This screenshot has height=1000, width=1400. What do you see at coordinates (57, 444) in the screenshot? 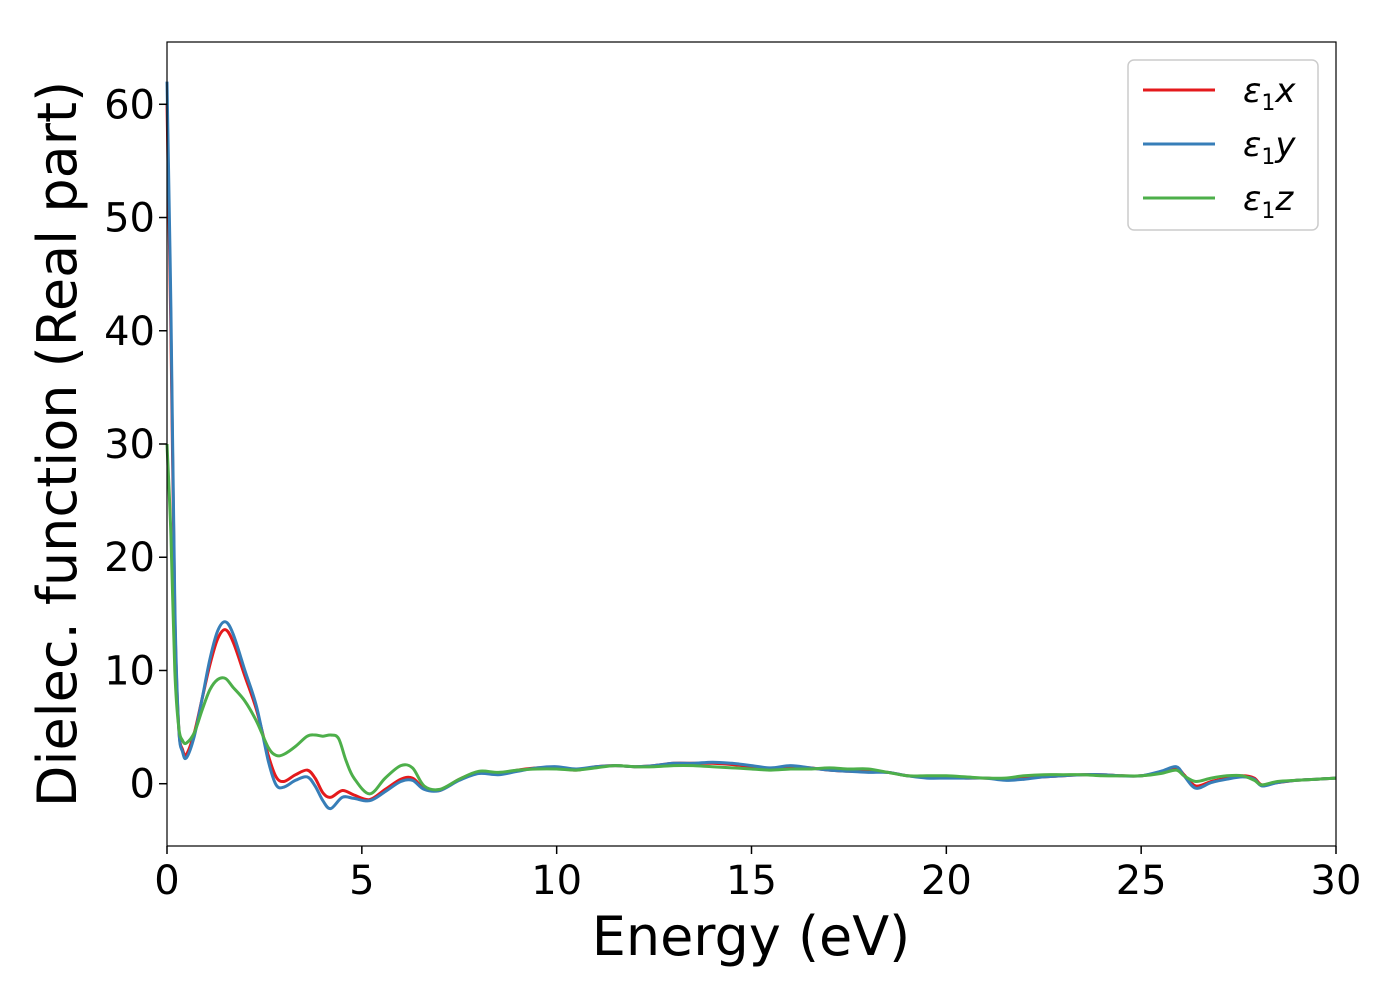
I see `y-axis-label: Dielec. function (Real part)` at bounding box center [57, 444].